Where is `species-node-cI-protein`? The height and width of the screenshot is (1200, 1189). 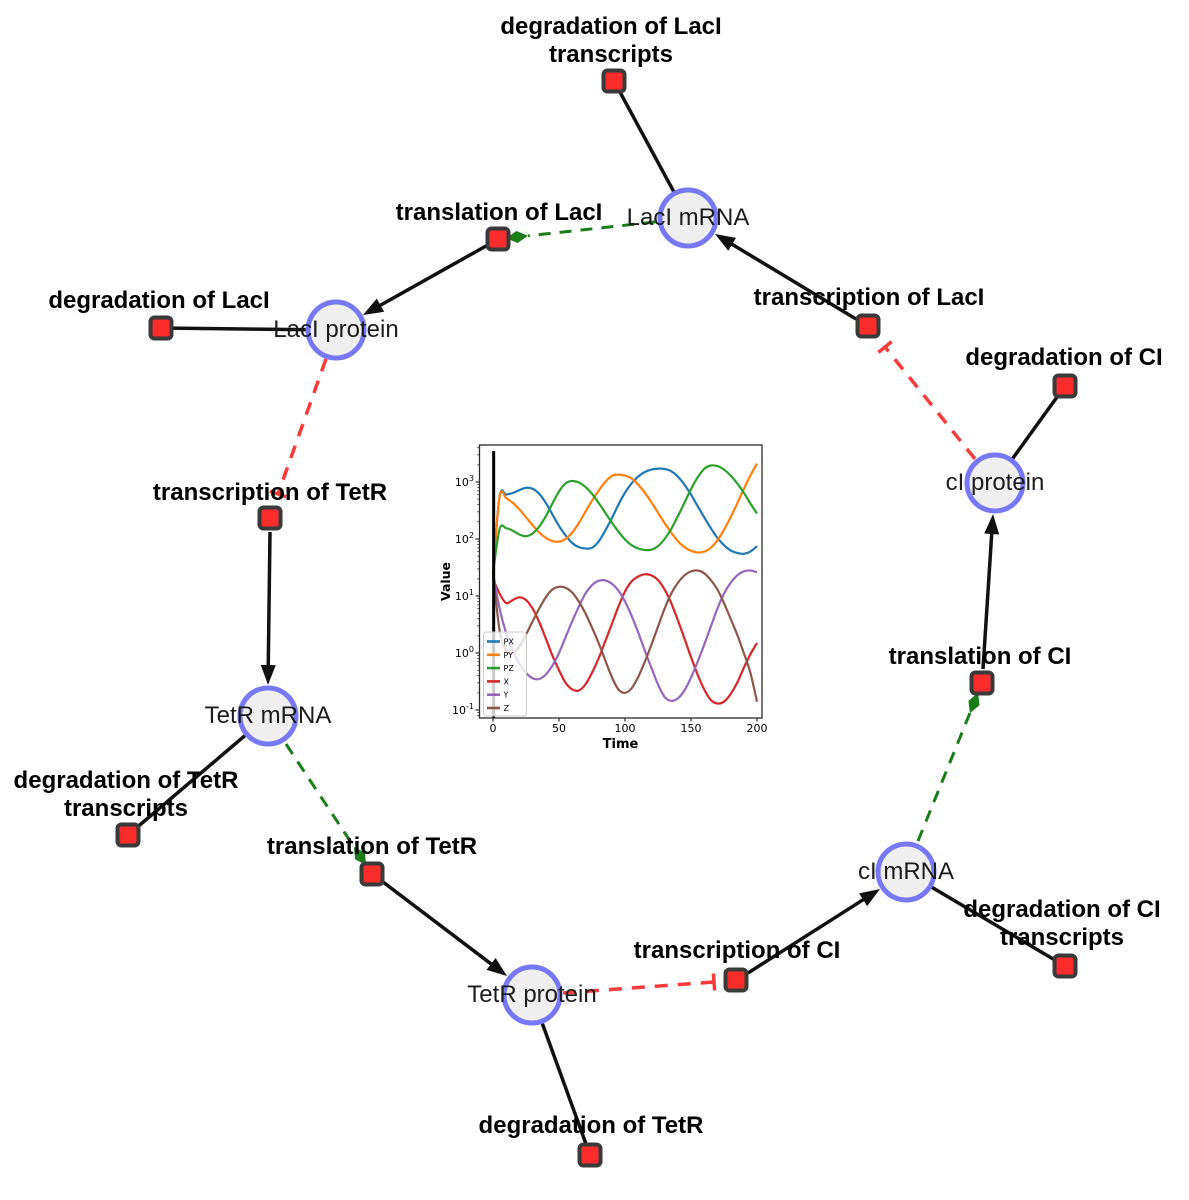 species-node-cI-protein is located at coordinates (995, 483).